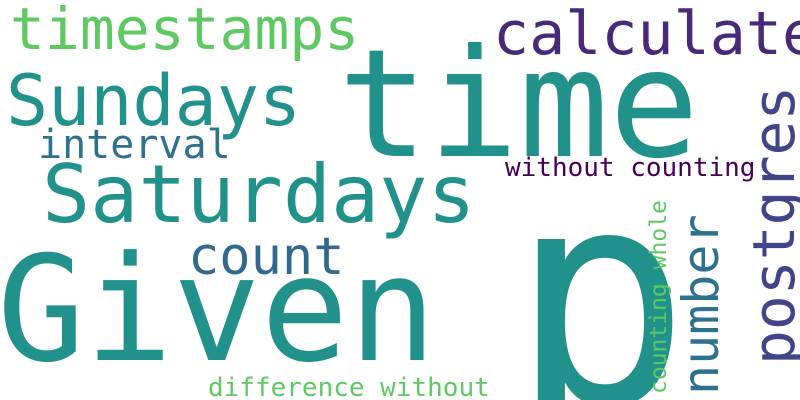 The height and width of the screenshot is (400, 800). Describe the element at coordinates (259, 194) in the screenshot. I see `word-saturdays: Saturdays` at that location.